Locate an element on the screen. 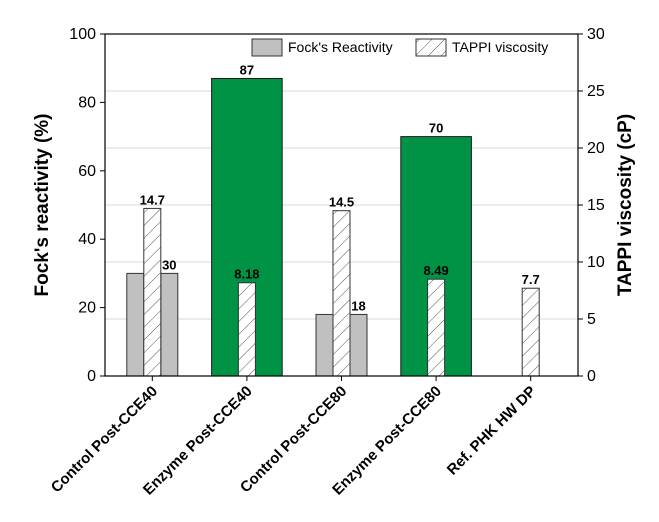  category-label: Enzyme Post-CCE40 is located at coordinates (198, 441).